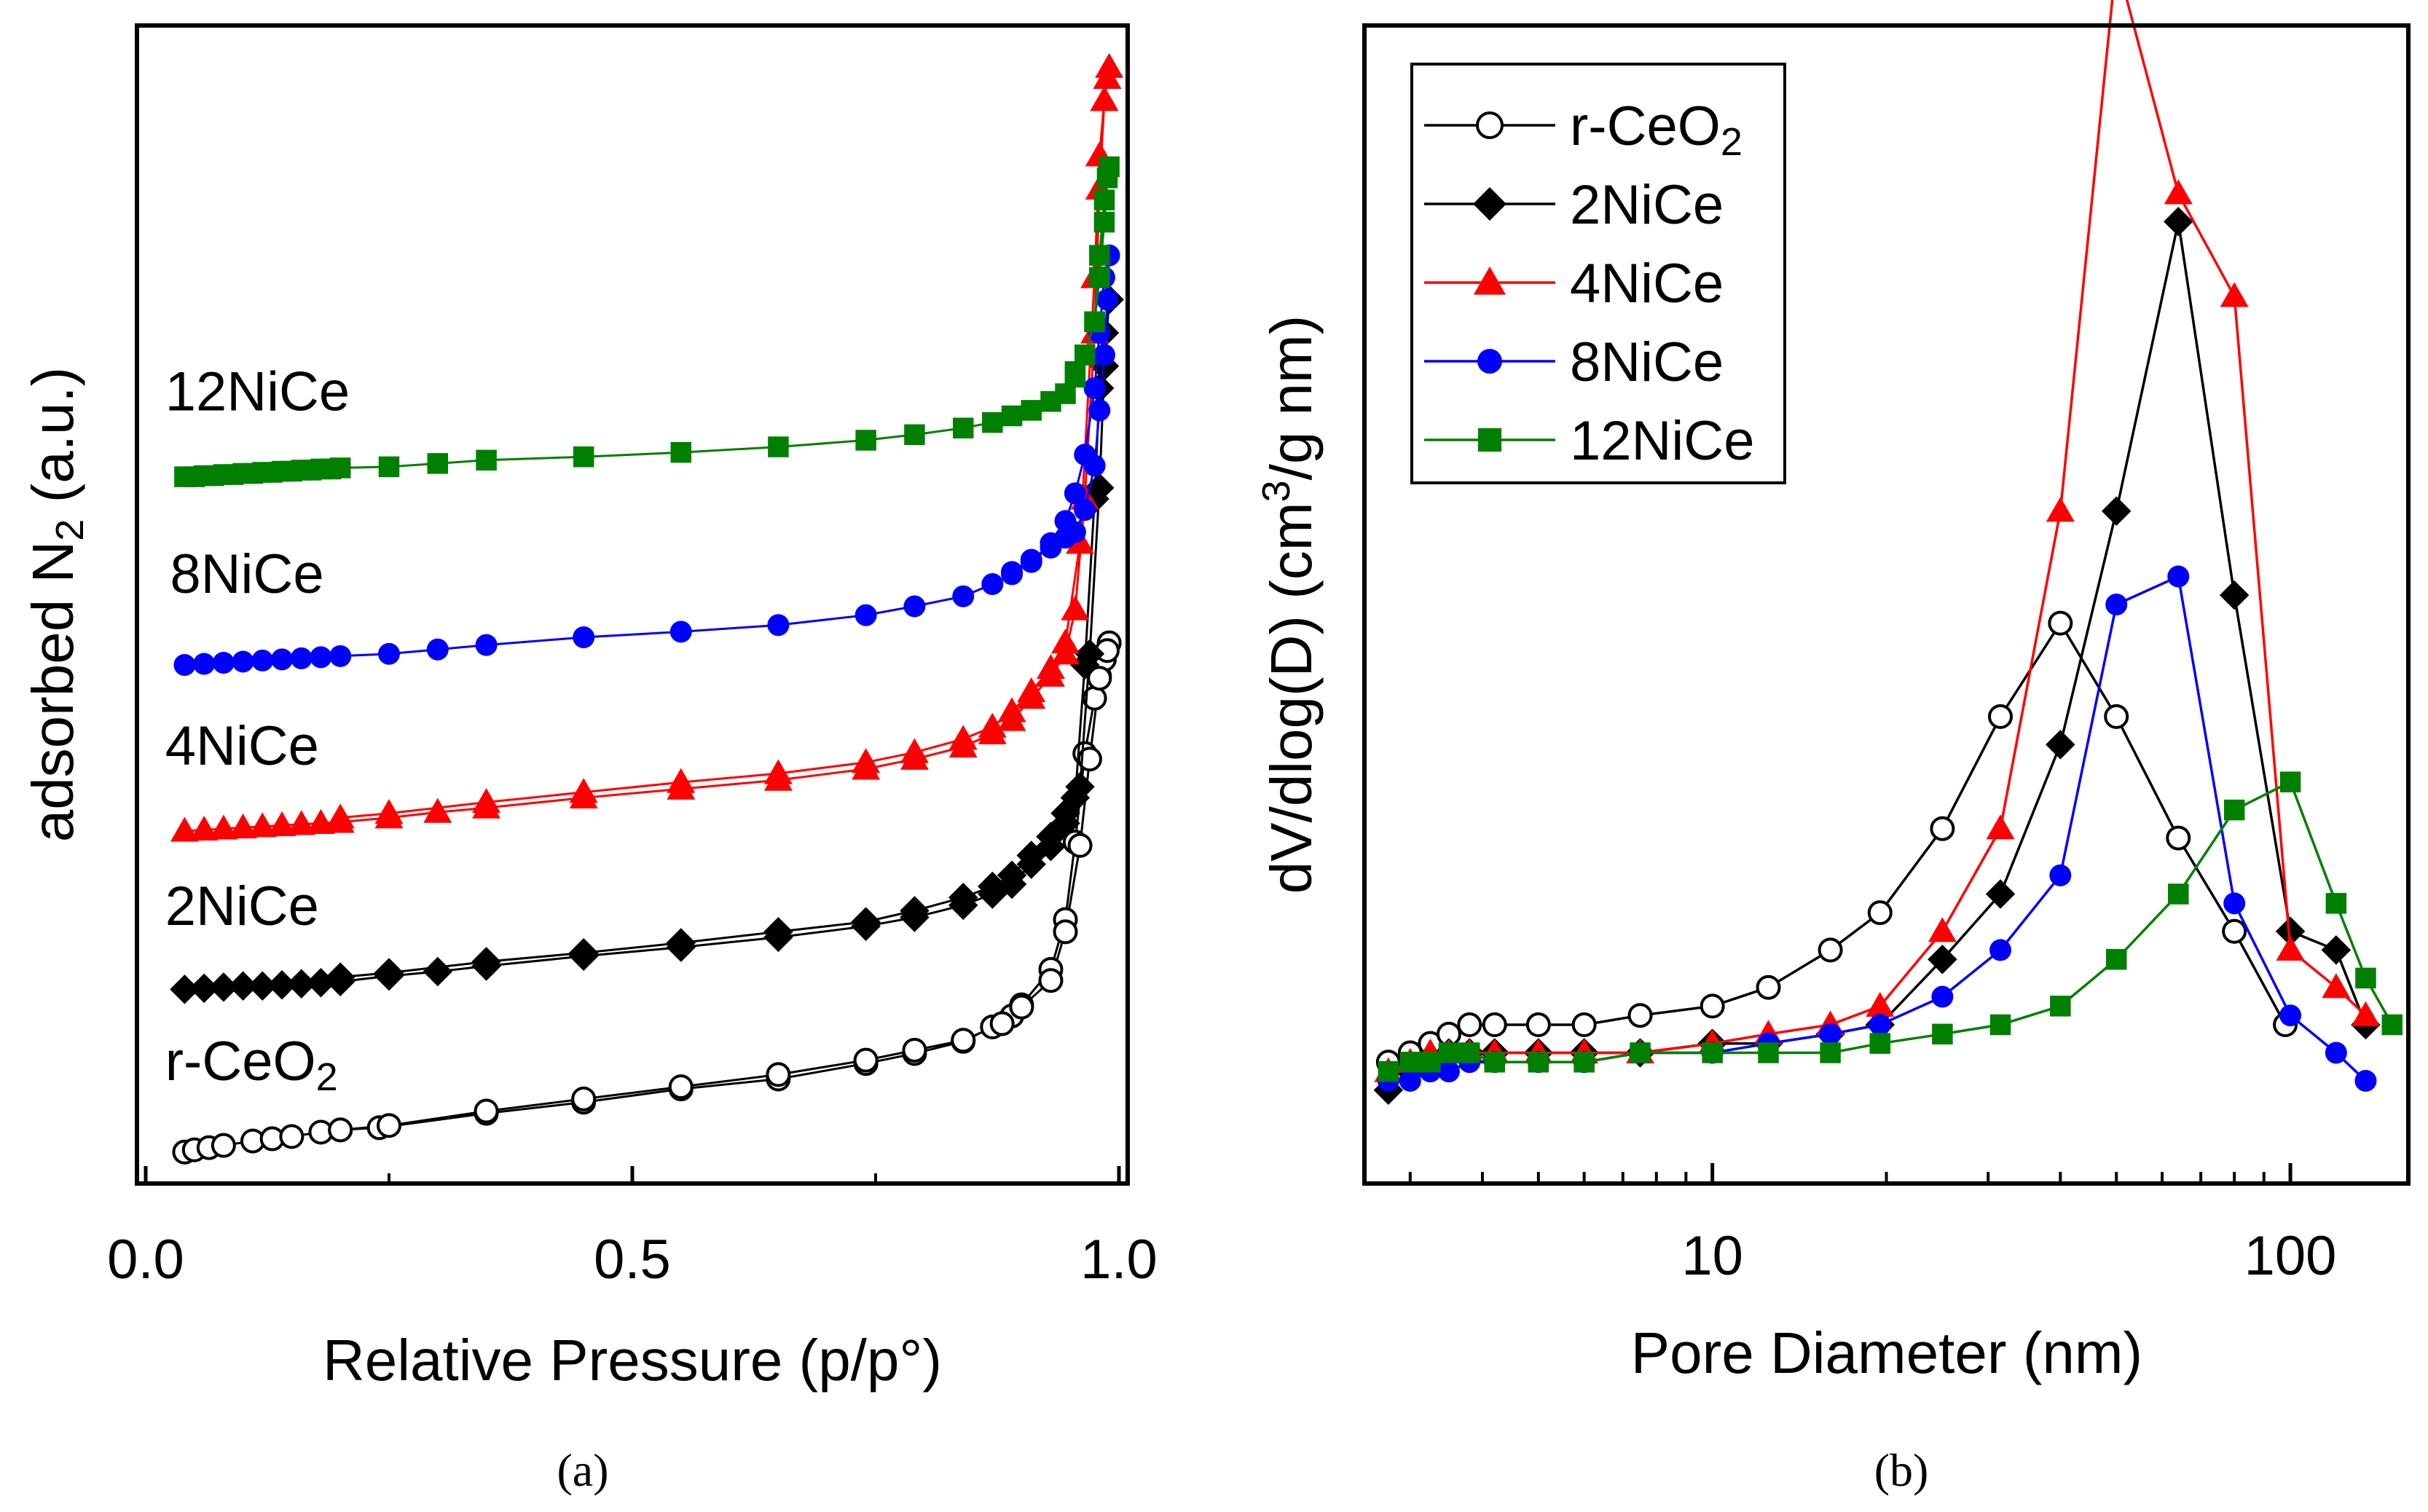 The image size is (2428, 1512). Describe the element at coordinates (1291, 398) in the screenshot. I see `panel-b-y-axis-title-rest: /g nm)` at that location.